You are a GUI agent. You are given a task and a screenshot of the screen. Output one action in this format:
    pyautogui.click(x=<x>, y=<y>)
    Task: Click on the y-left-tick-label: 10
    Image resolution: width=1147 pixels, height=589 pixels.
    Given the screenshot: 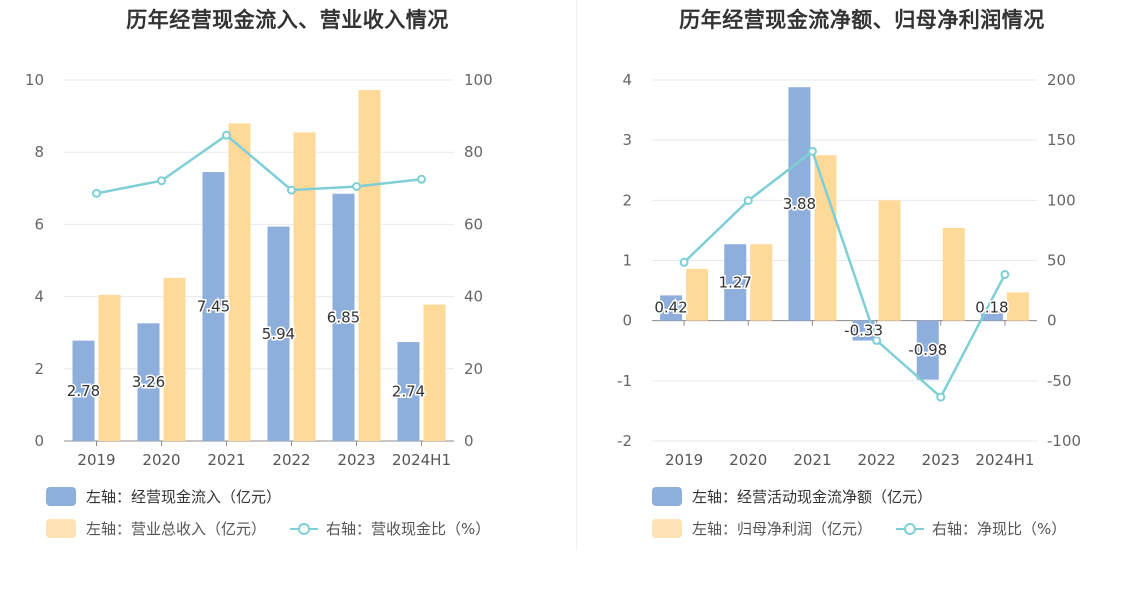 What is the action you would take?
    pyautogui.click(x=34, y=80)
    